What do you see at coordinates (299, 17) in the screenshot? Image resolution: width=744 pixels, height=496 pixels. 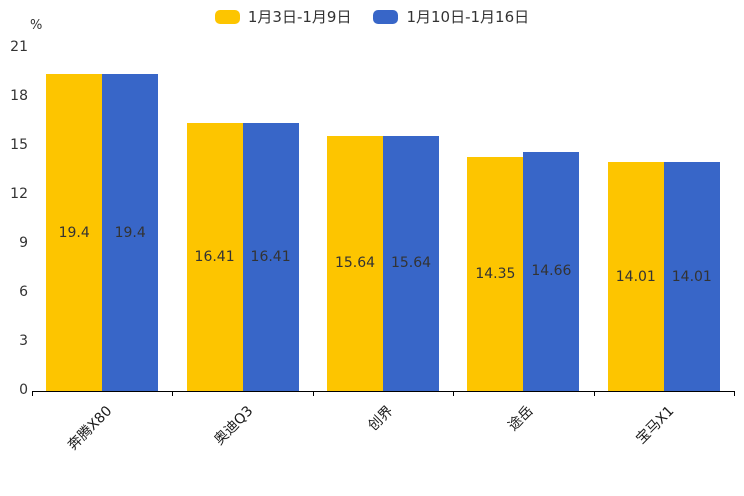 I see `legend-label-week1: 1月3日-1月9日` at bounding box center [299, 17].